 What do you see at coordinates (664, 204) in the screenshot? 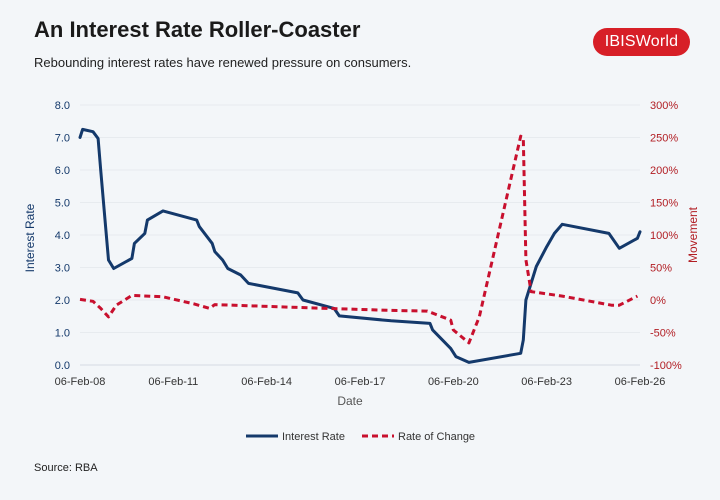
I see `y2-tick-label: 150%` at bounding box center [664, 204].